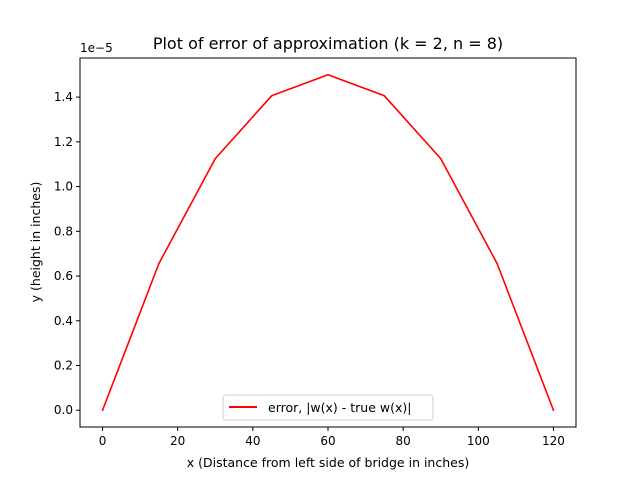 The width and height of the screenshot is (640, 480). What do you see at coordinates (177, 441) in the screenshot?
I see `x-tick-label: 20` at bounding box center [177, 441].